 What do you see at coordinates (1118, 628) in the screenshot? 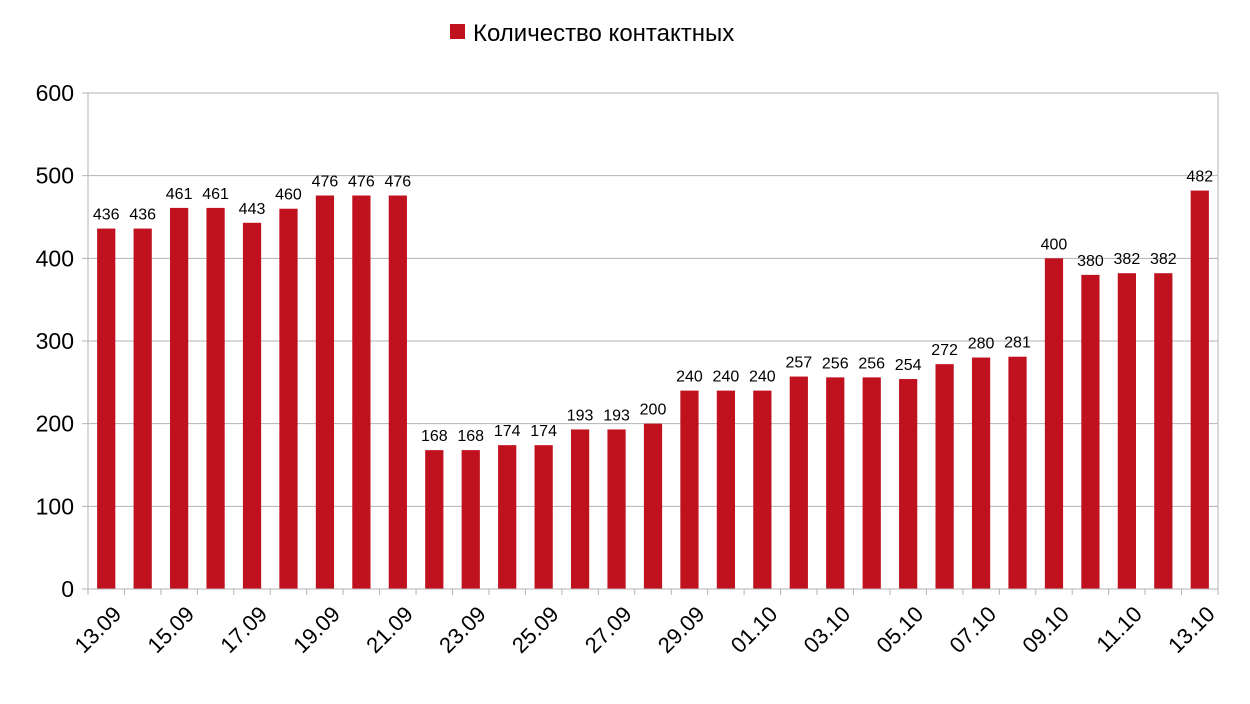
I see `x-tick-label: 11.10` at bounding box center [1118, 628].